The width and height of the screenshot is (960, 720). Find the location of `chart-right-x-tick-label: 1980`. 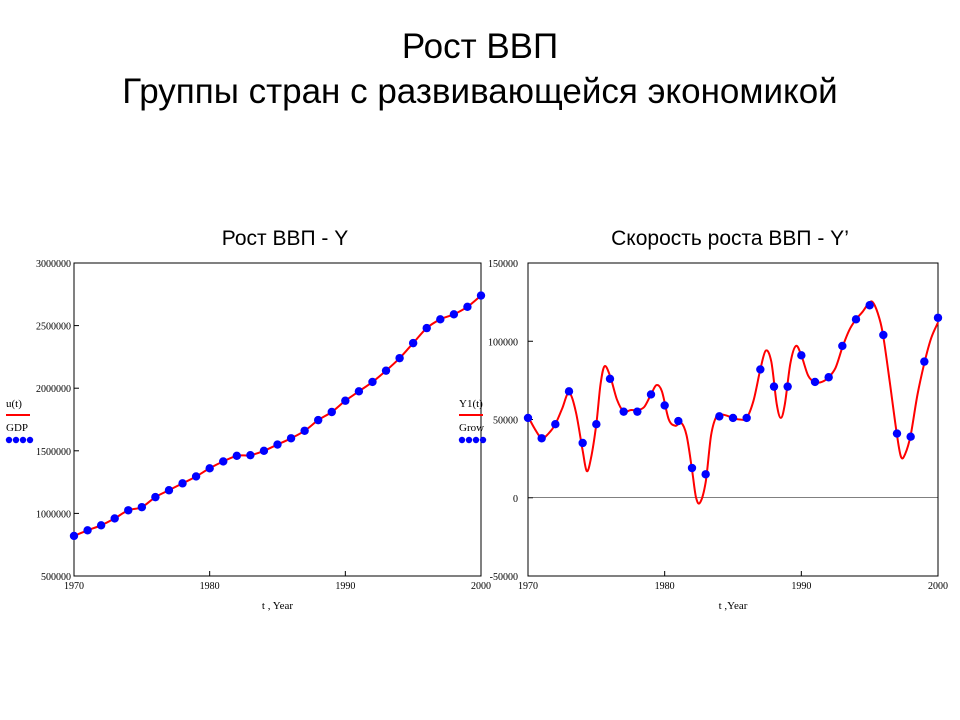

chart-right-x-tick-label: 1980 is located at coordinates (665, 586).